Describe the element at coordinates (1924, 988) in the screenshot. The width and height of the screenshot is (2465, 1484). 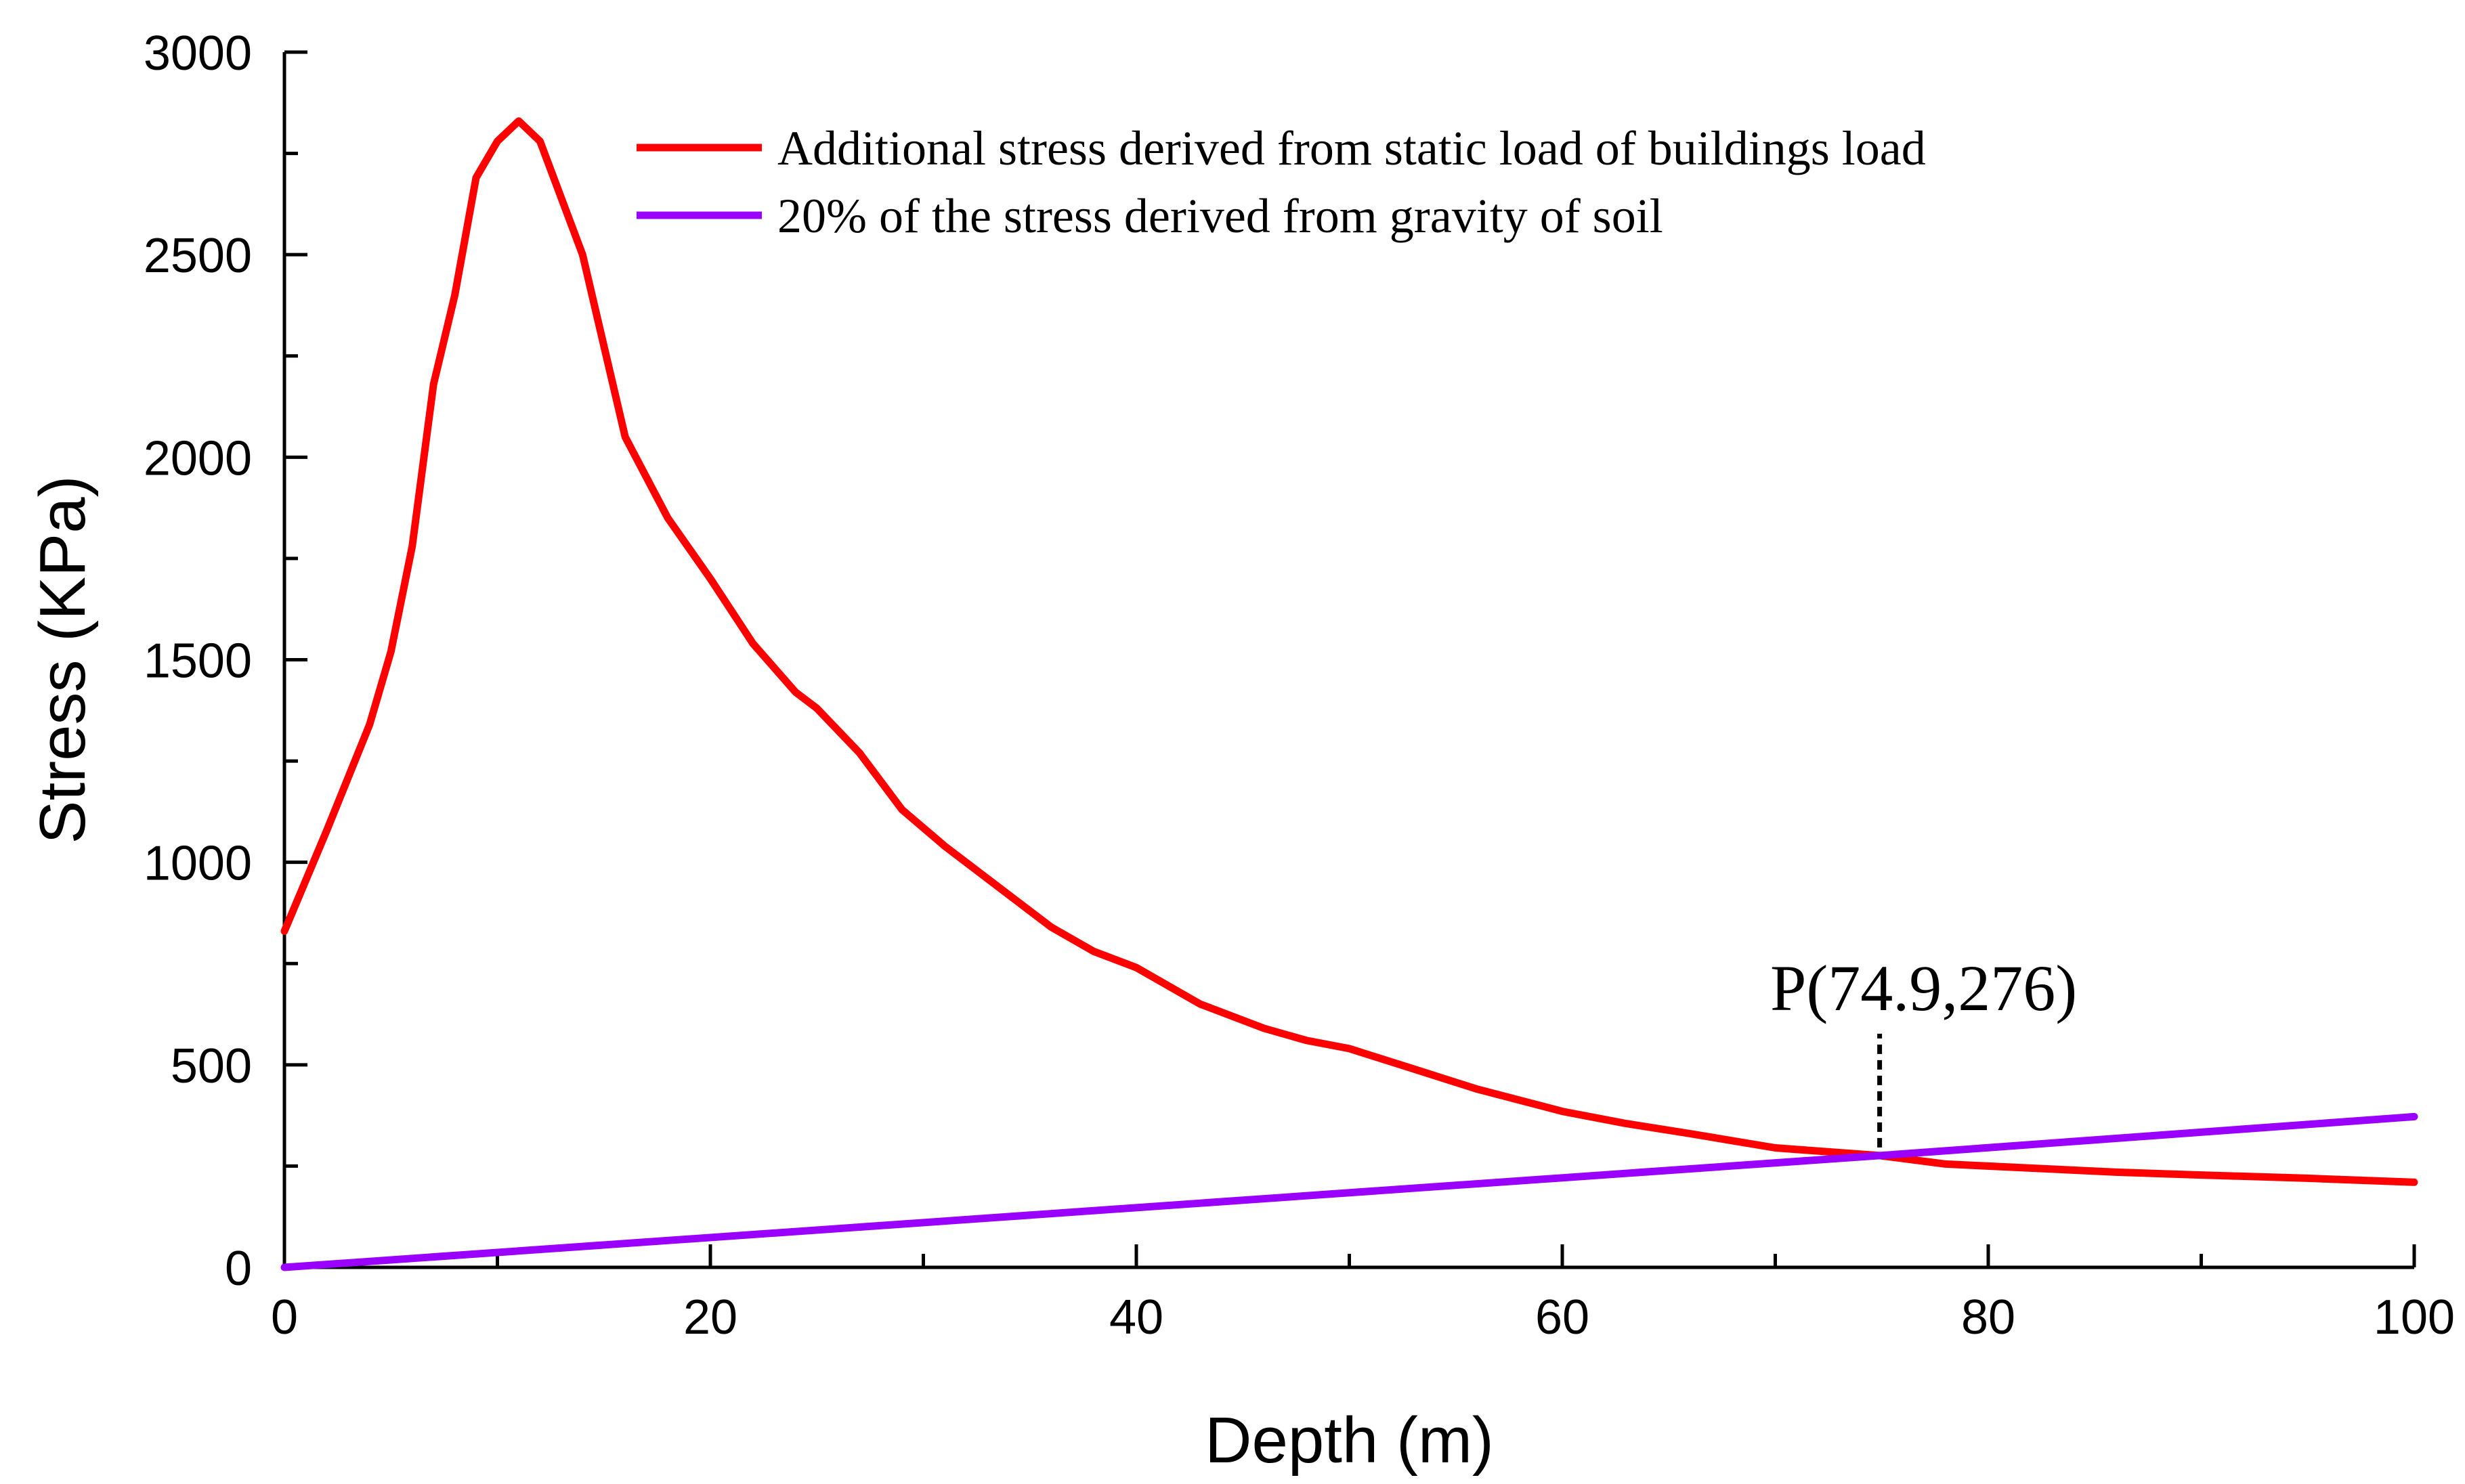
I see `annotation-label: P(74.9,276)` at that location.